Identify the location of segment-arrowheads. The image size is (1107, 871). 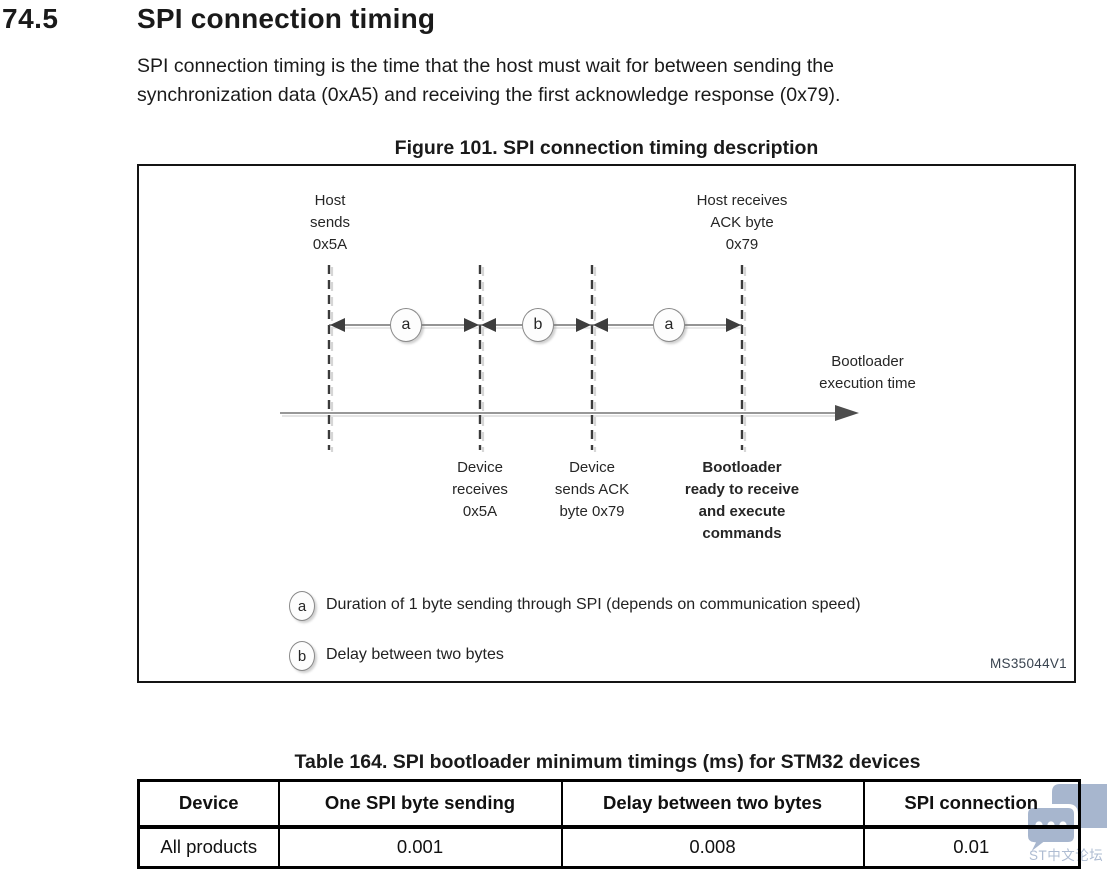
(535, 325).